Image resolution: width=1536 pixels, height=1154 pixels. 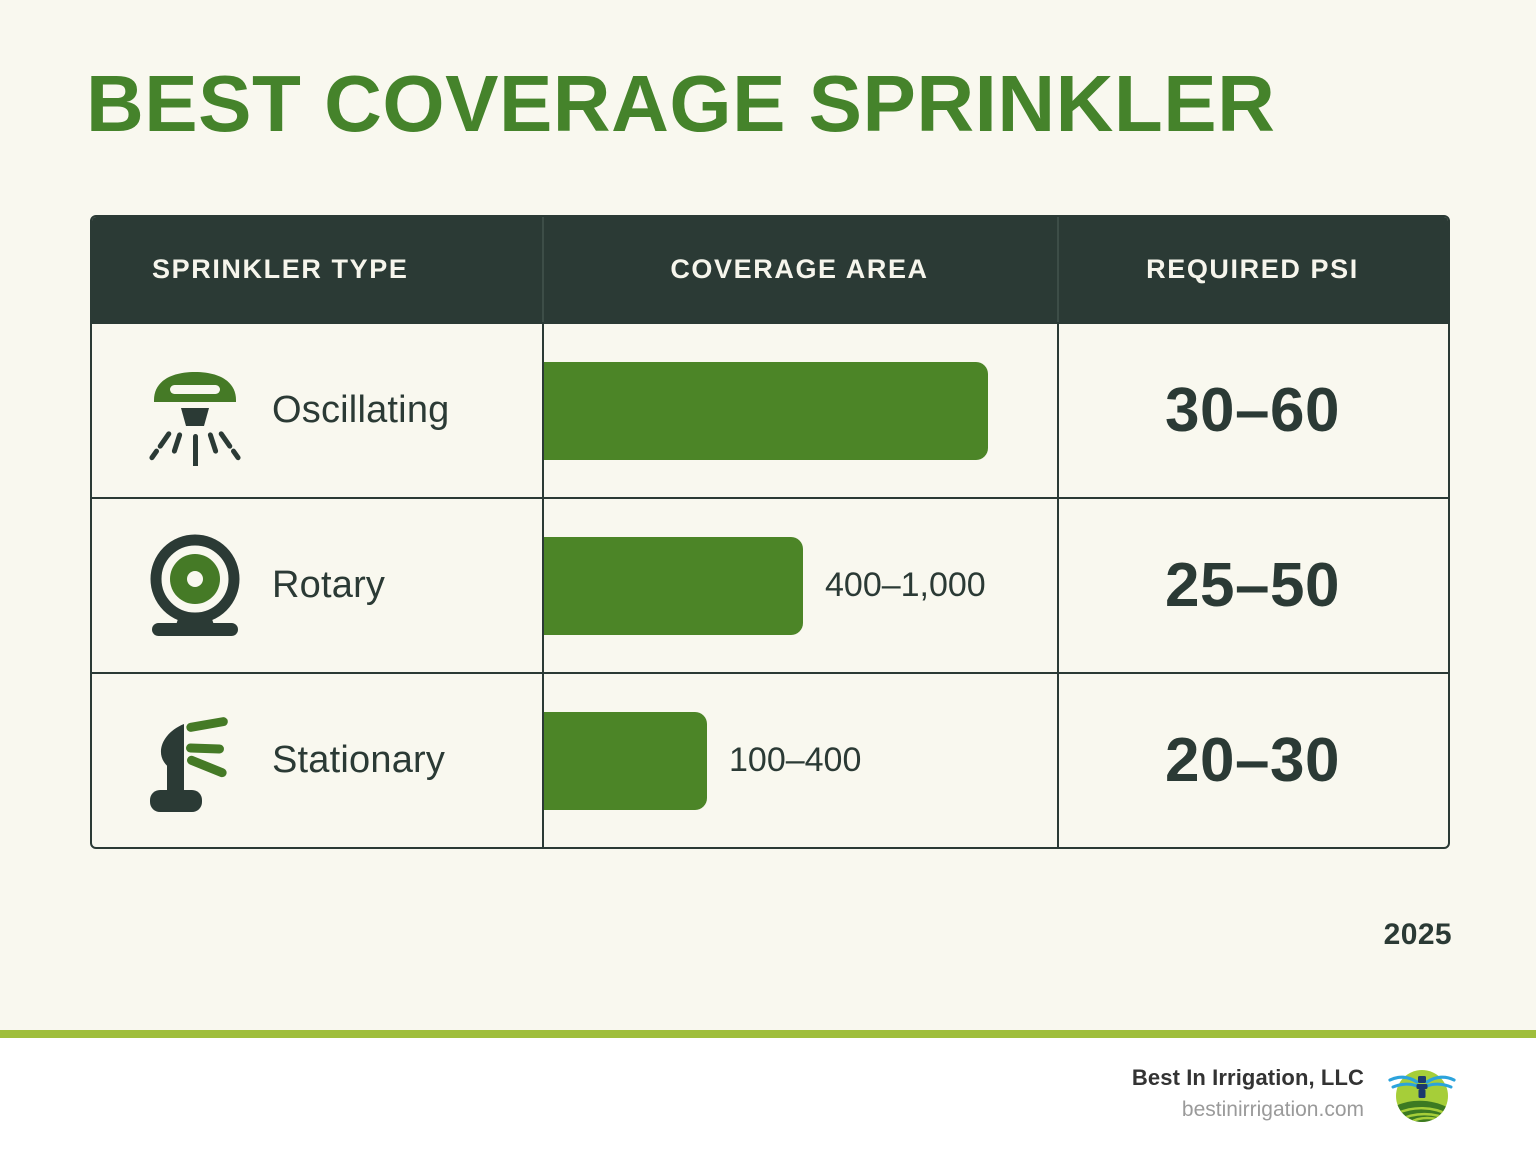 I want to click on psi-value: 25–50, so click(x=1252, y=585).